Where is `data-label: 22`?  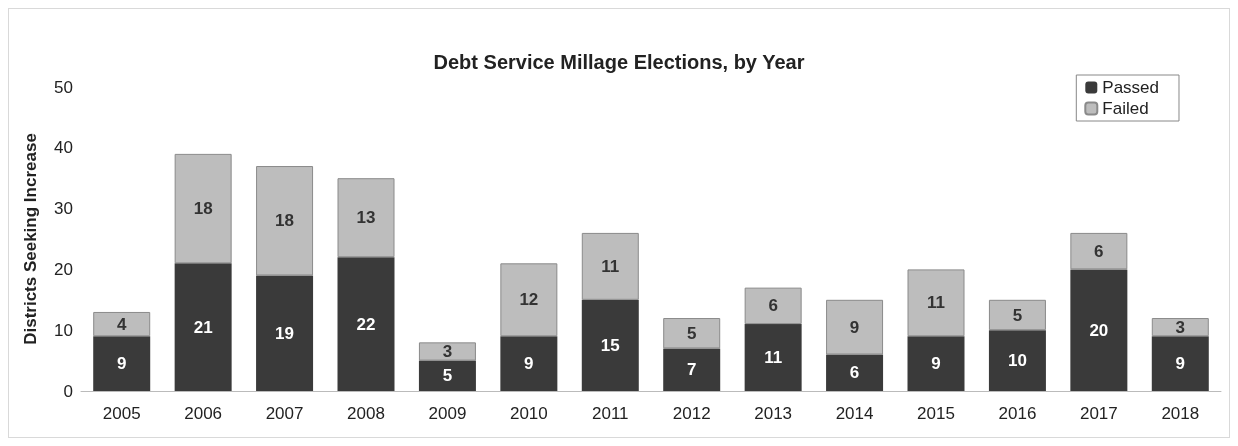 data-label: 22 is located at coordinates (366, 324).